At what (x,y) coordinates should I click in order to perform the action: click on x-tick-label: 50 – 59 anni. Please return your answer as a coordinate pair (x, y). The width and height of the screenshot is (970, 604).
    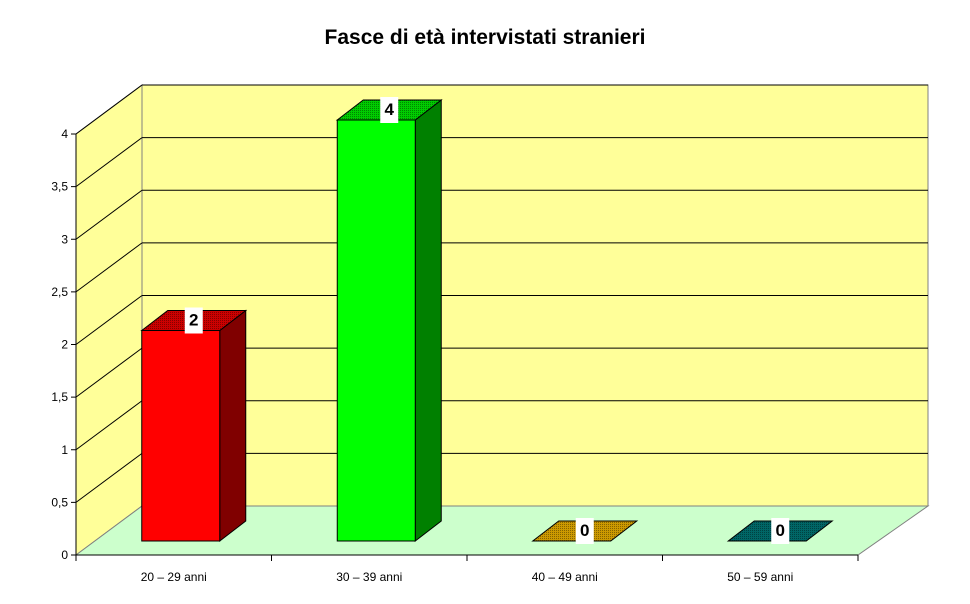
    Looking at the image, I should click on (760, 577).